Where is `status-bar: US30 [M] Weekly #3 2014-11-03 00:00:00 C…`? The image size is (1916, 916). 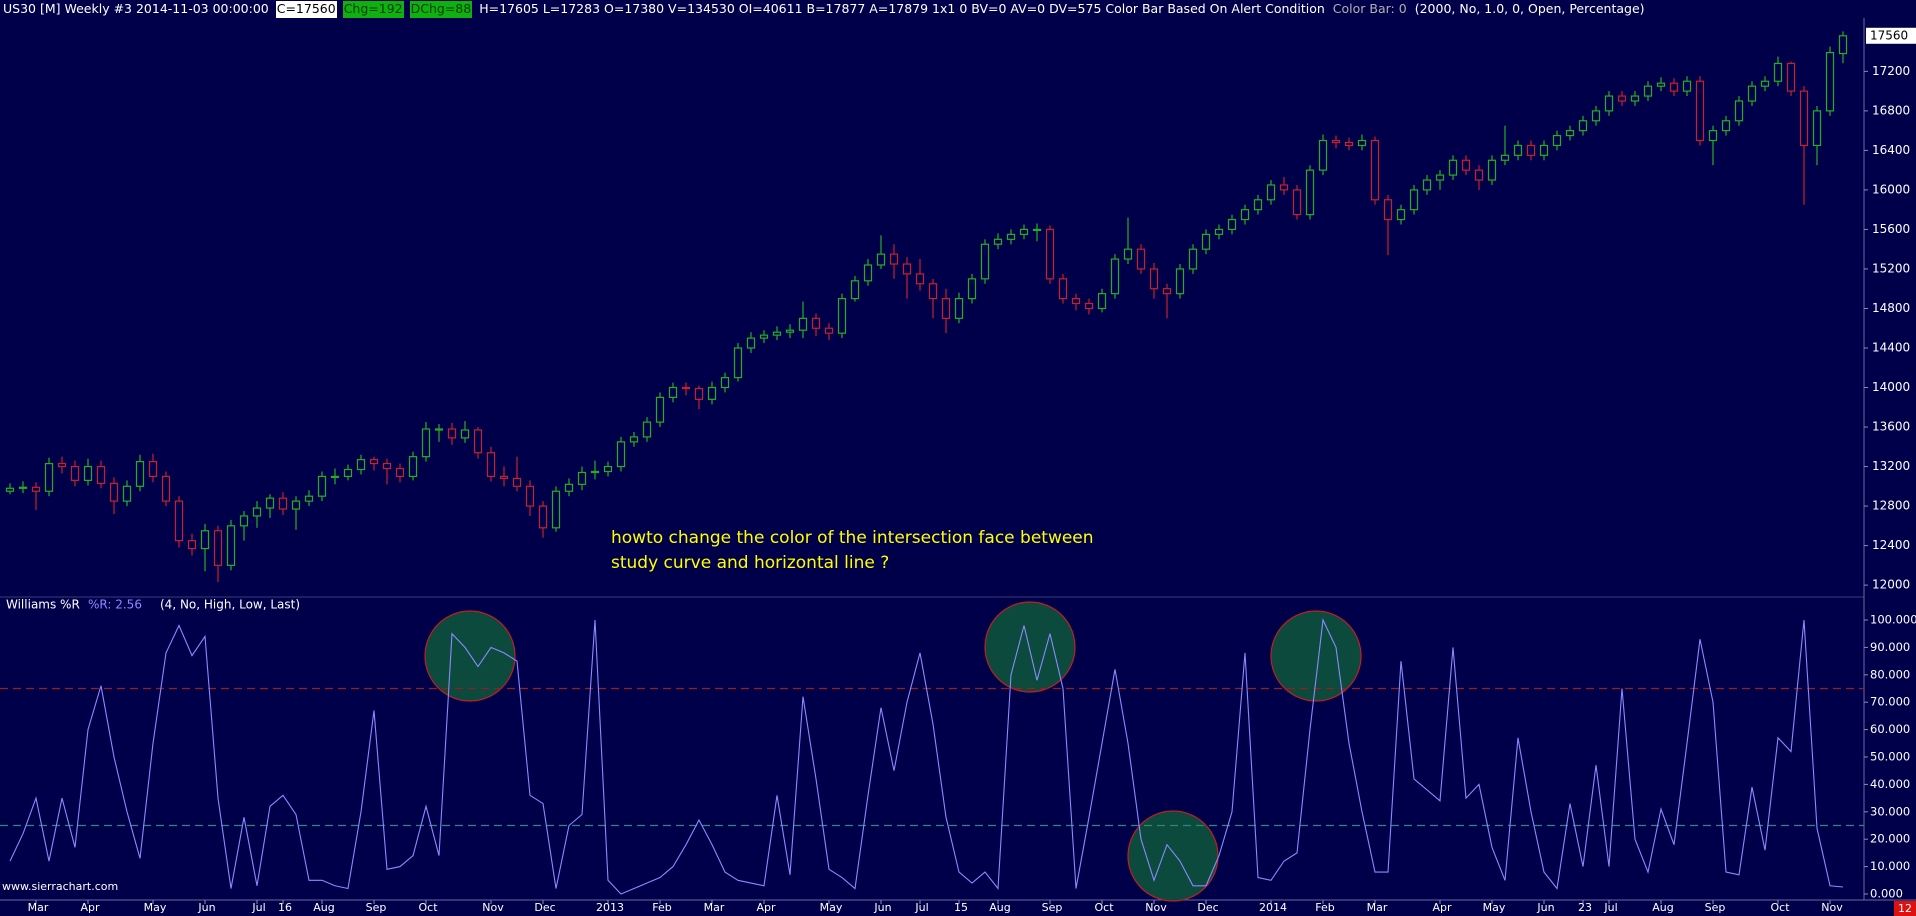 status-bar: US30 [M] Weekly #3 2014-11-03 00:00:00 C… is located at coordinates (824, 9).